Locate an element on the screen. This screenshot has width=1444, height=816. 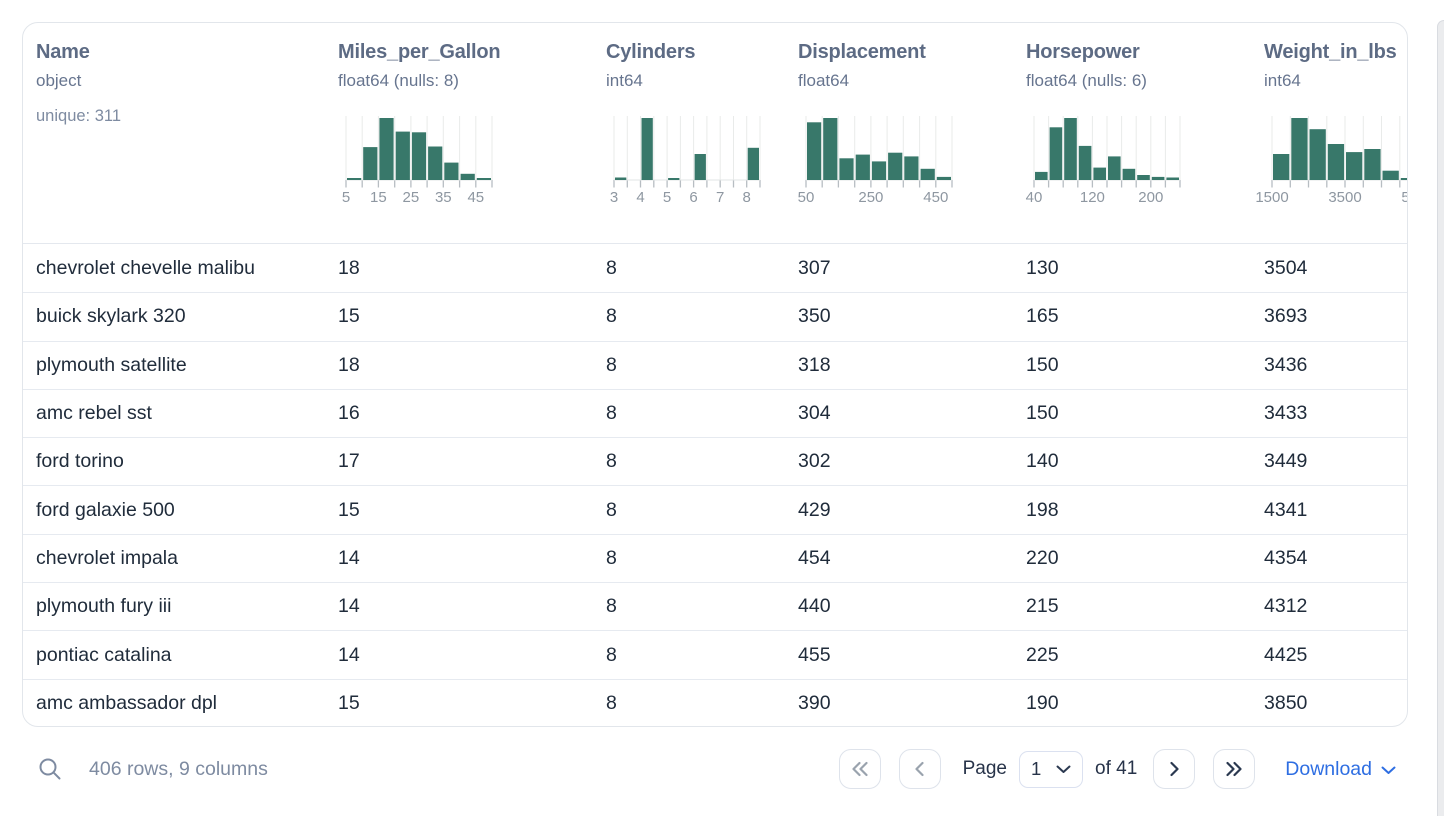
table-cell: plymouth satellite is located at coordinates (111, 364).